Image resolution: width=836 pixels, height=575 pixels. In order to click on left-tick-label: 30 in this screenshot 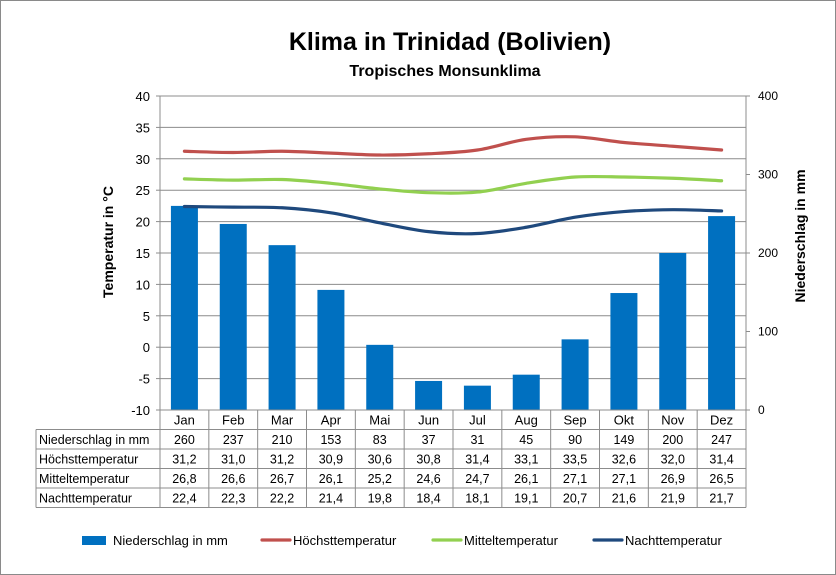, I will do `click(143, 159)`.